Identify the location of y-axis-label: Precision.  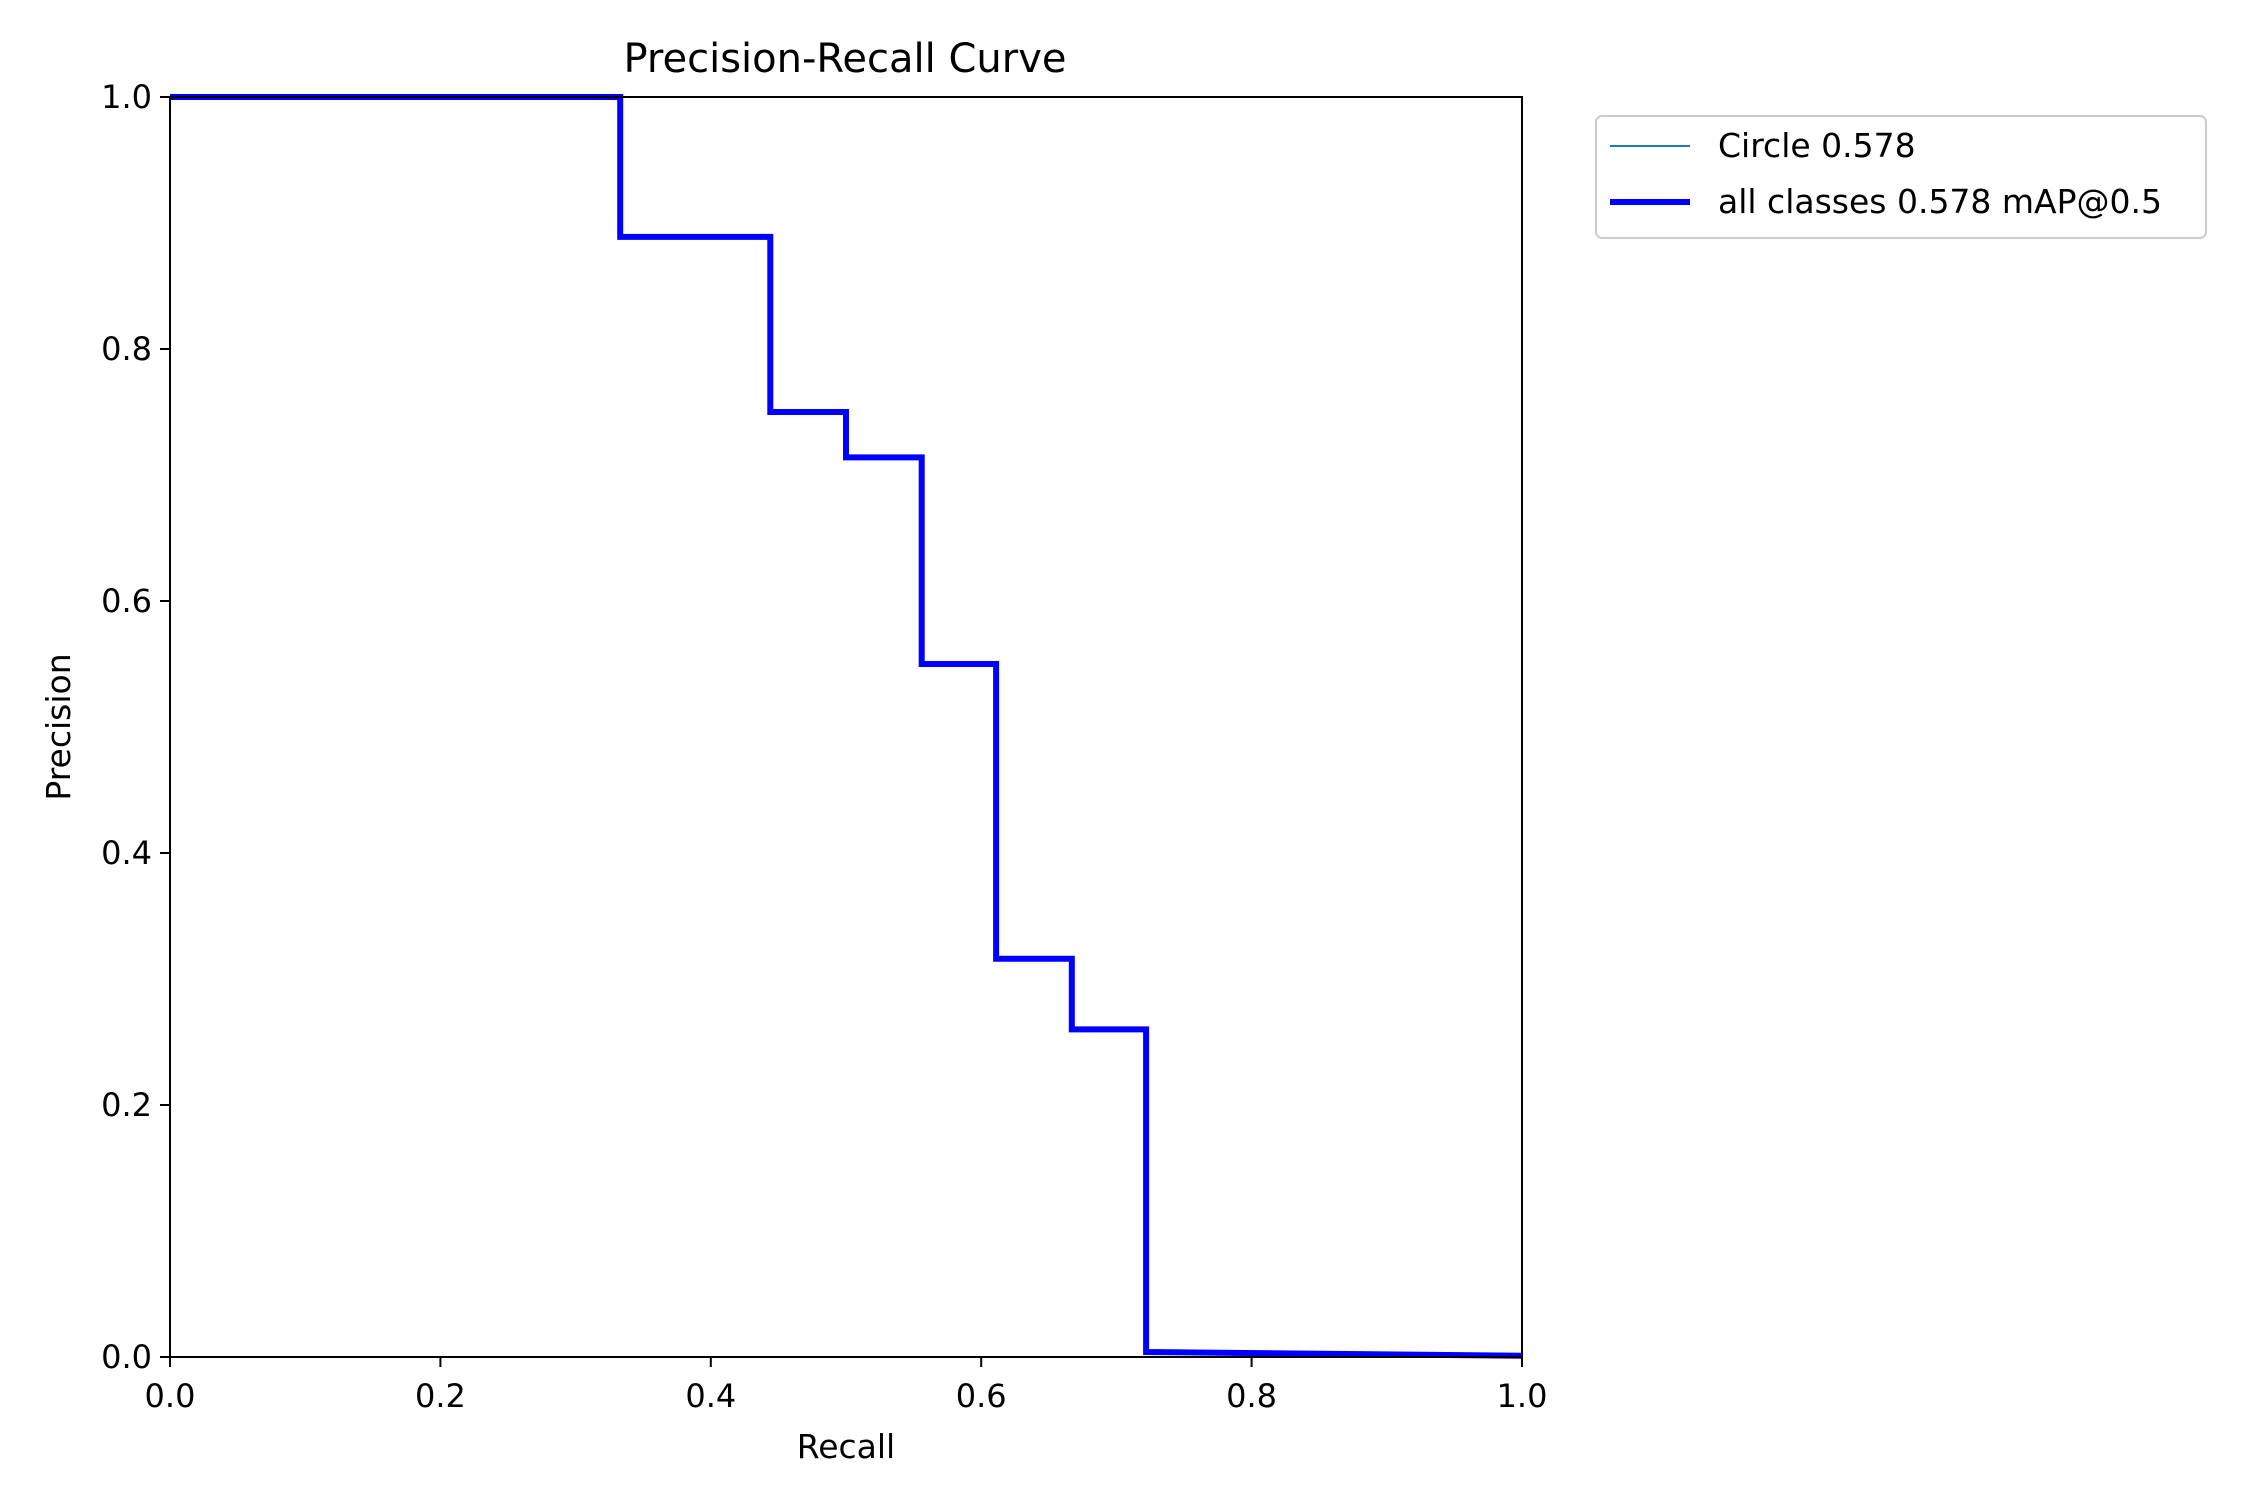
(58, 726).